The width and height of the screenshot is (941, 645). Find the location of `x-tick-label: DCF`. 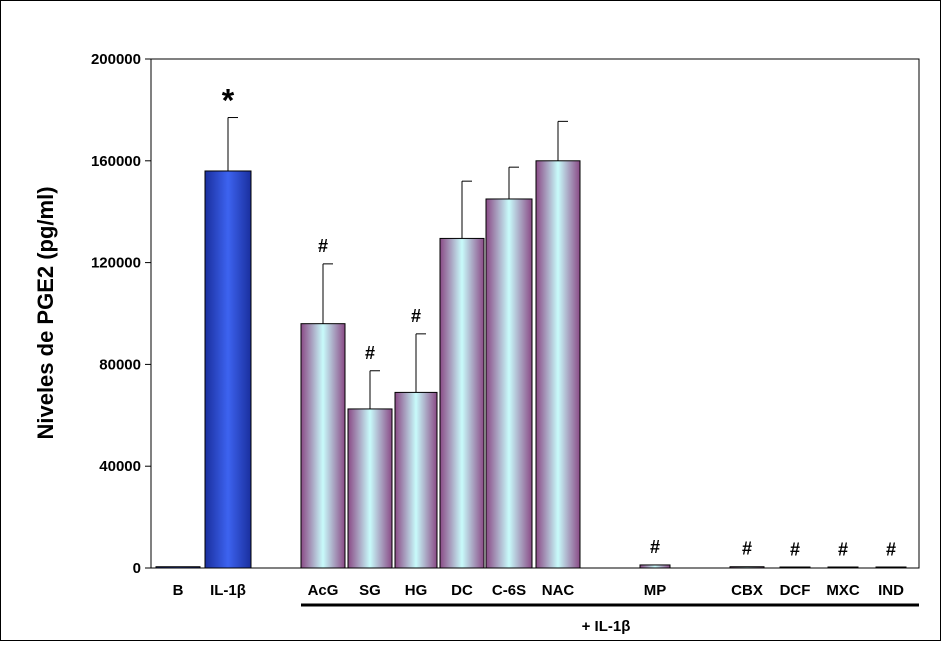

x-tick-label: DCF is located at coordinates (795, 590).